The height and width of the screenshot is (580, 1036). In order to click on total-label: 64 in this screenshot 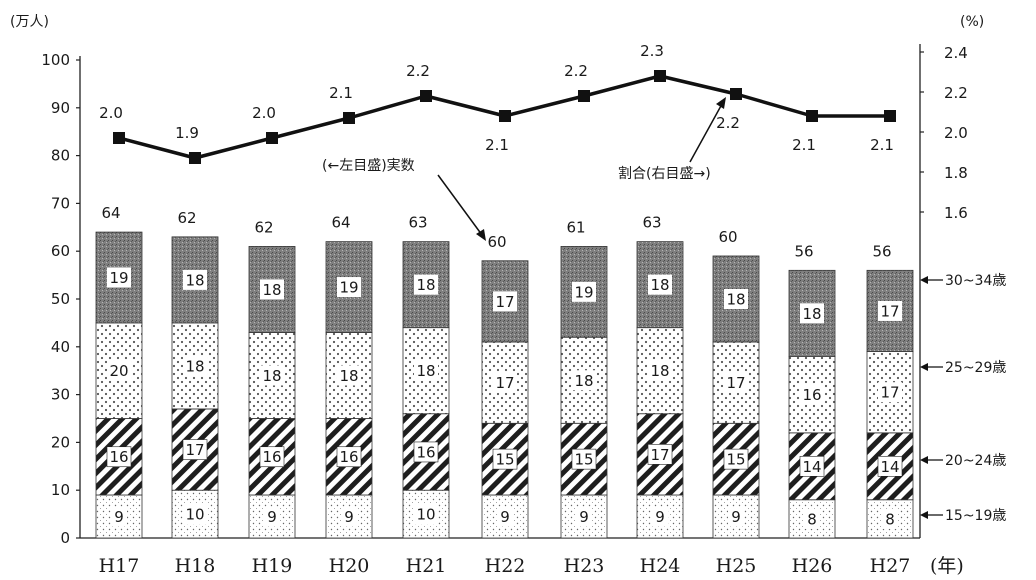, I will do `click(110, 213)`.